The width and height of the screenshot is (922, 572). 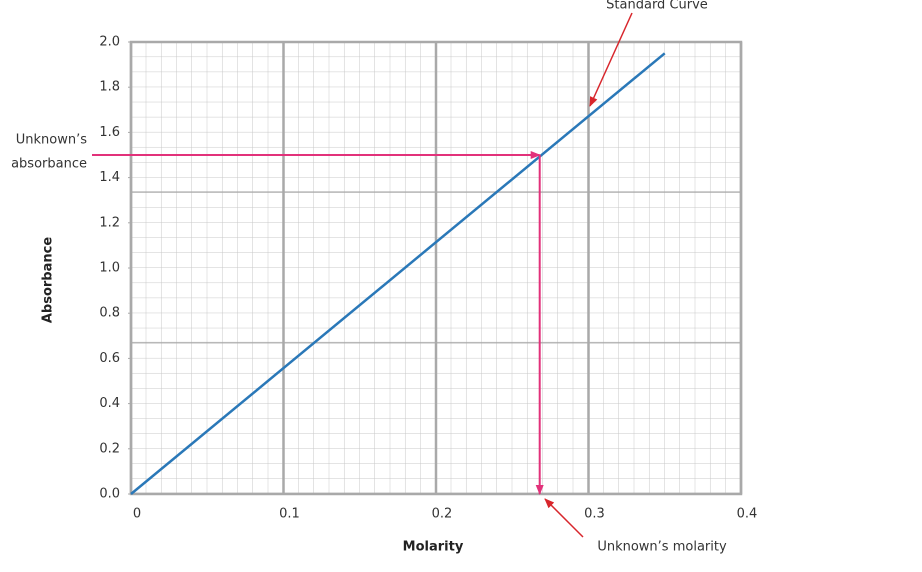 What do you see at coordinates (109, 358) in the screenshot?
I see `y-tick-label: 0.6` at bounding box center [109, 358].